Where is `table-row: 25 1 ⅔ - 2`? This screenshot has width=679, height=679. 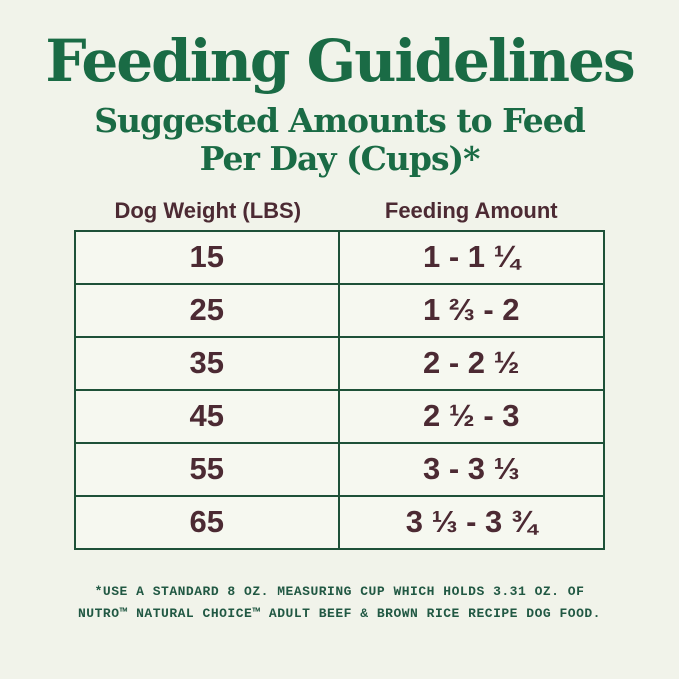
table-row: 25 1 ⅔ - 2 is located at coordinates (339, 309).